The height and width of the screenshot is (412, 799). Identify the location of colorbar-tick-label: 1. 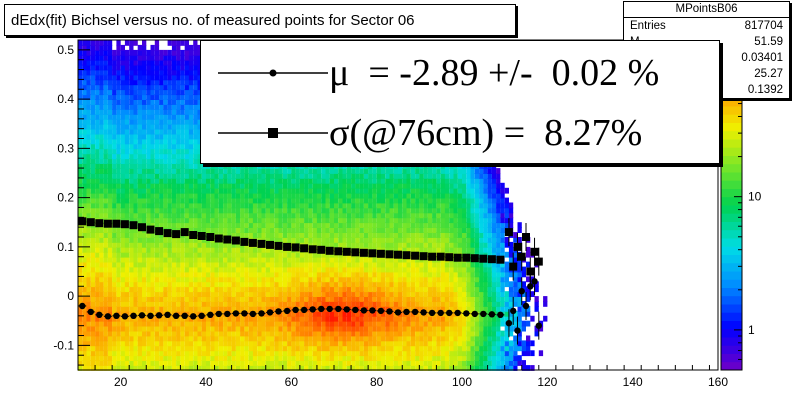
(751, 330).